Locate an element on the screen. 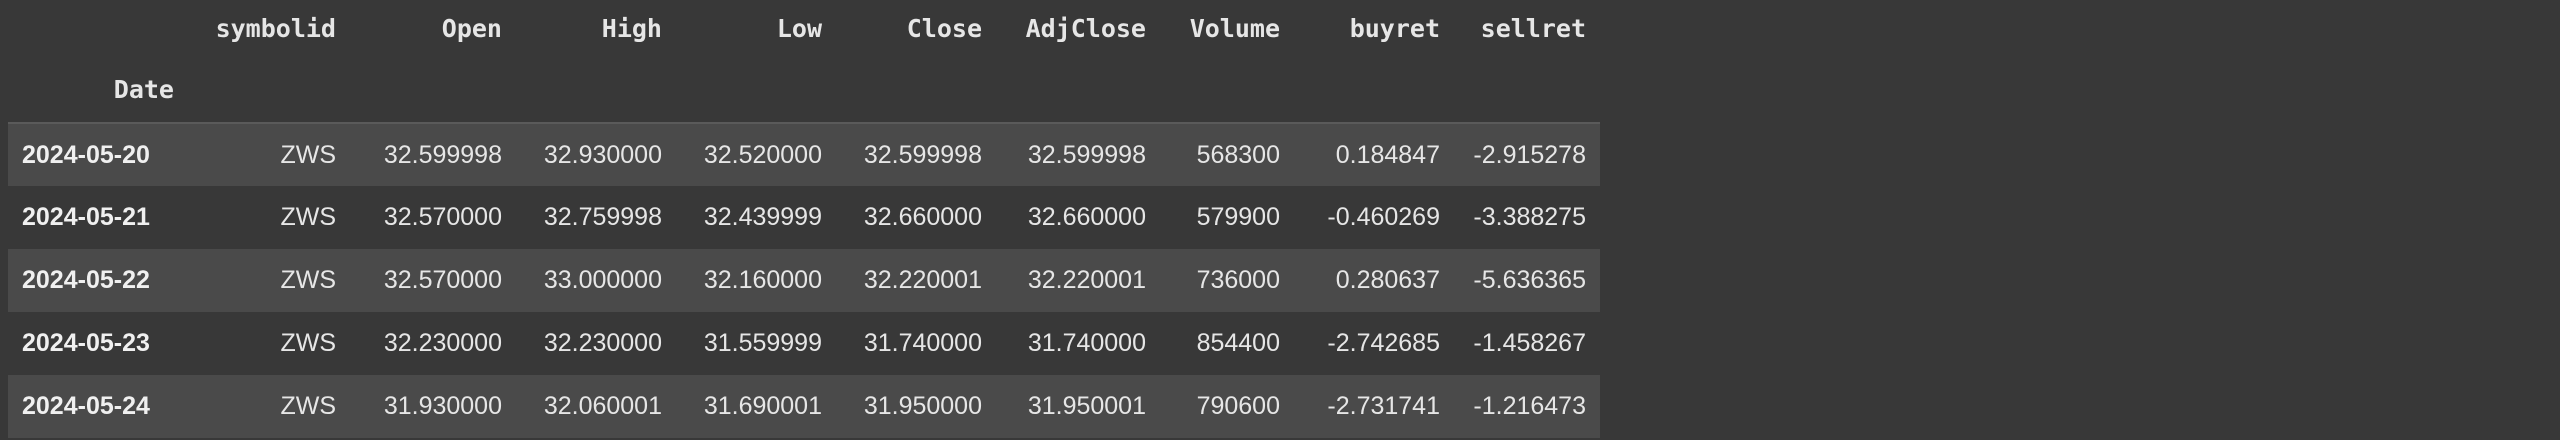 This screenshot has width=2560, height=440. table-cell-close: 32.660000 is located at coordinates (922, 217).